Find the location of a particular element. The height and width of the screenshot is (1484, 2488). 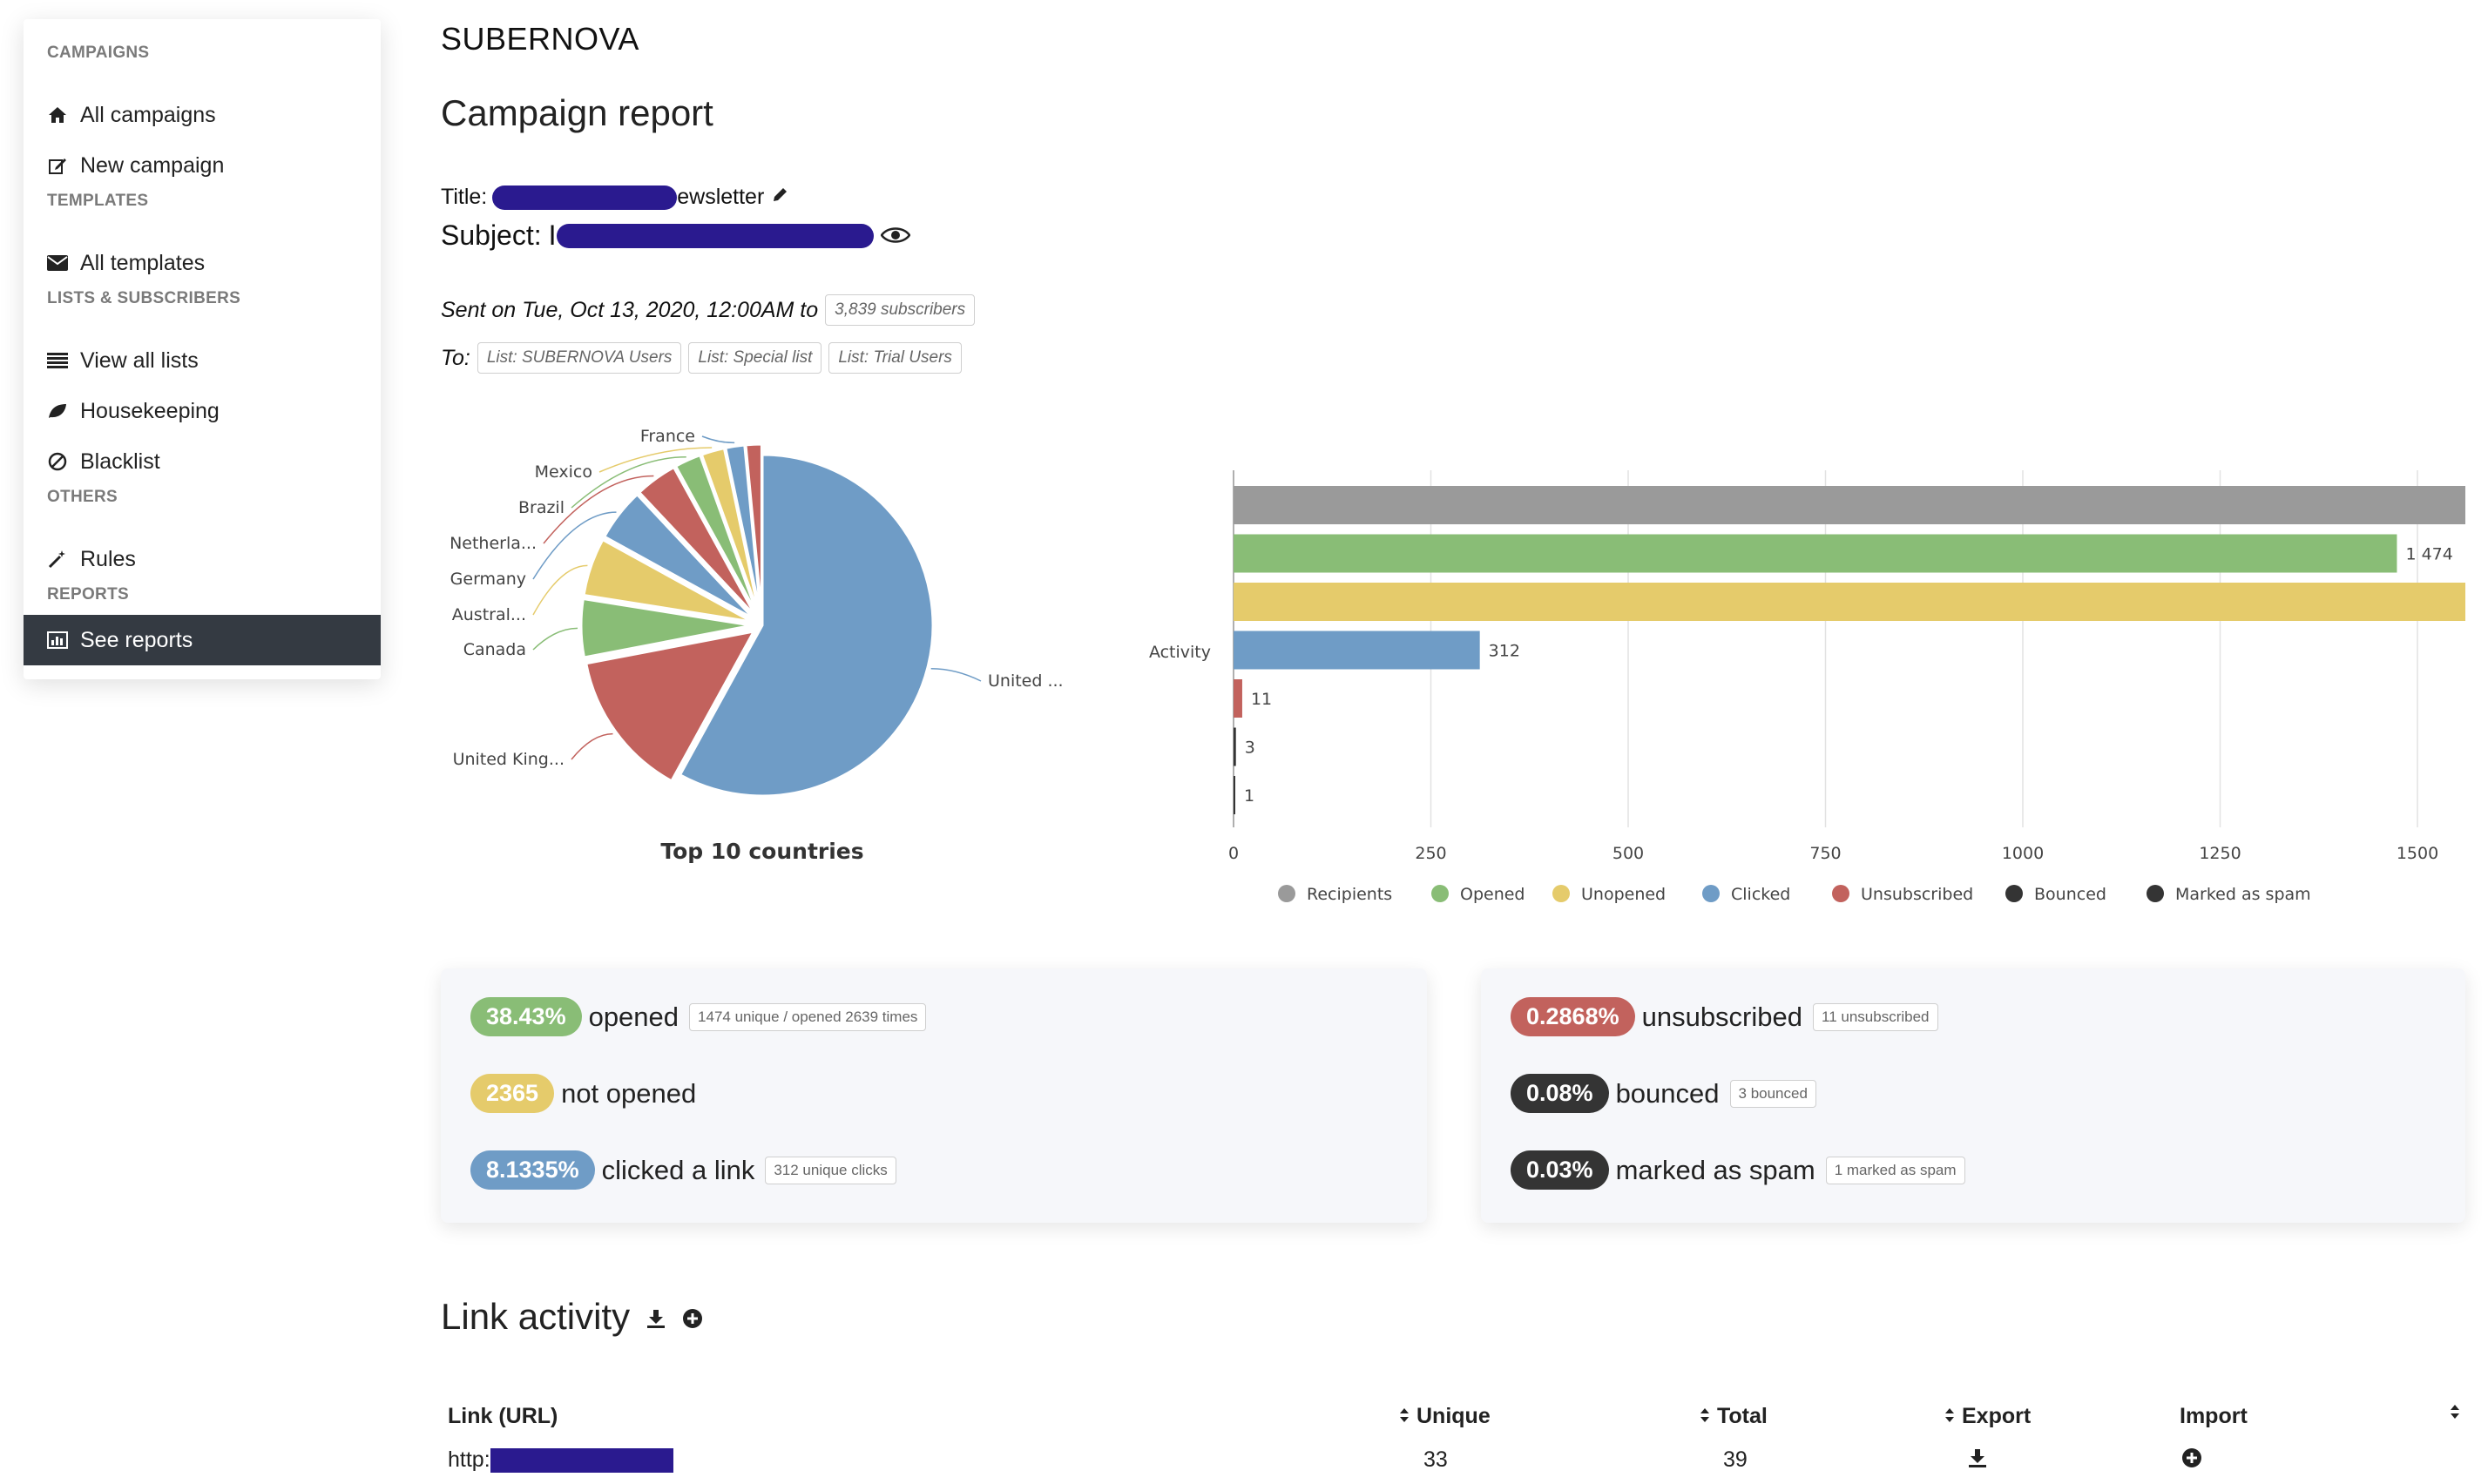

list-tag: List: Special list is located at coordinates (755, 358).